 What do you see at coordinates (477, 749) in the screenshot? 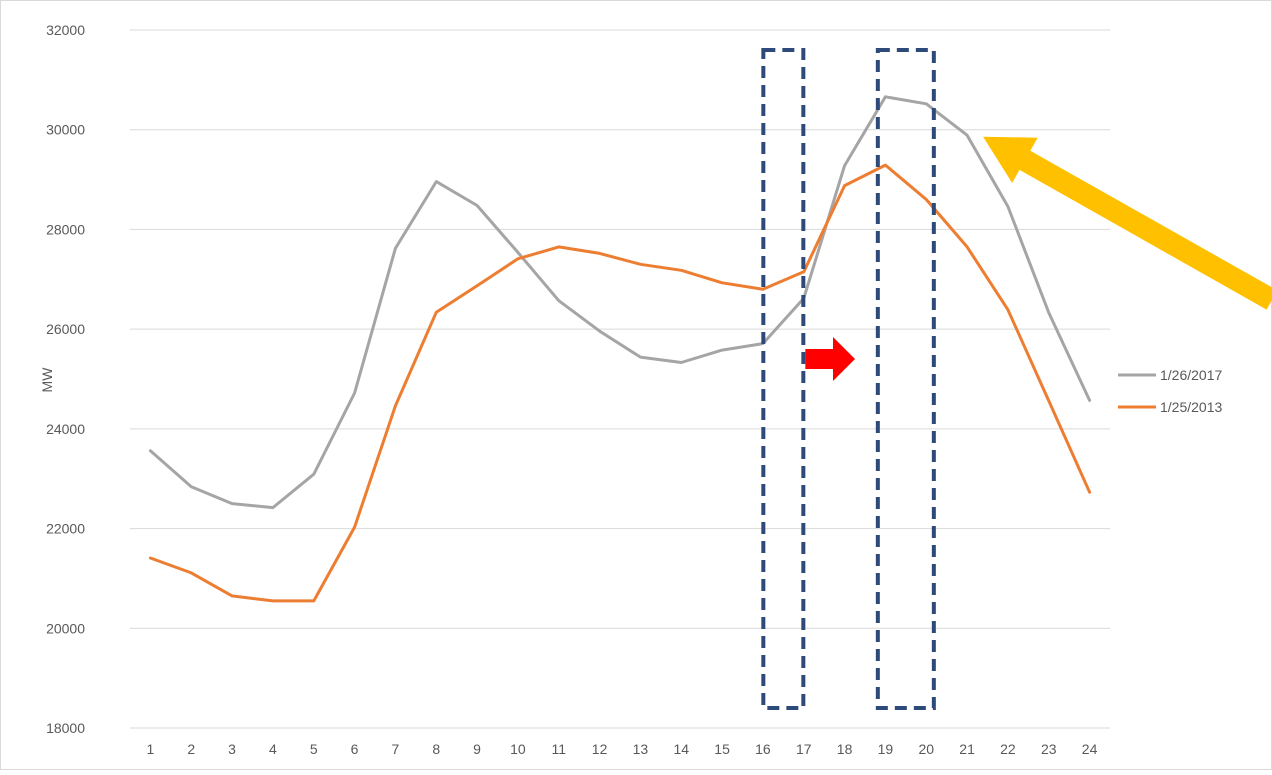
I see `x-tick-label: 9` at bounding box center [477, 749].